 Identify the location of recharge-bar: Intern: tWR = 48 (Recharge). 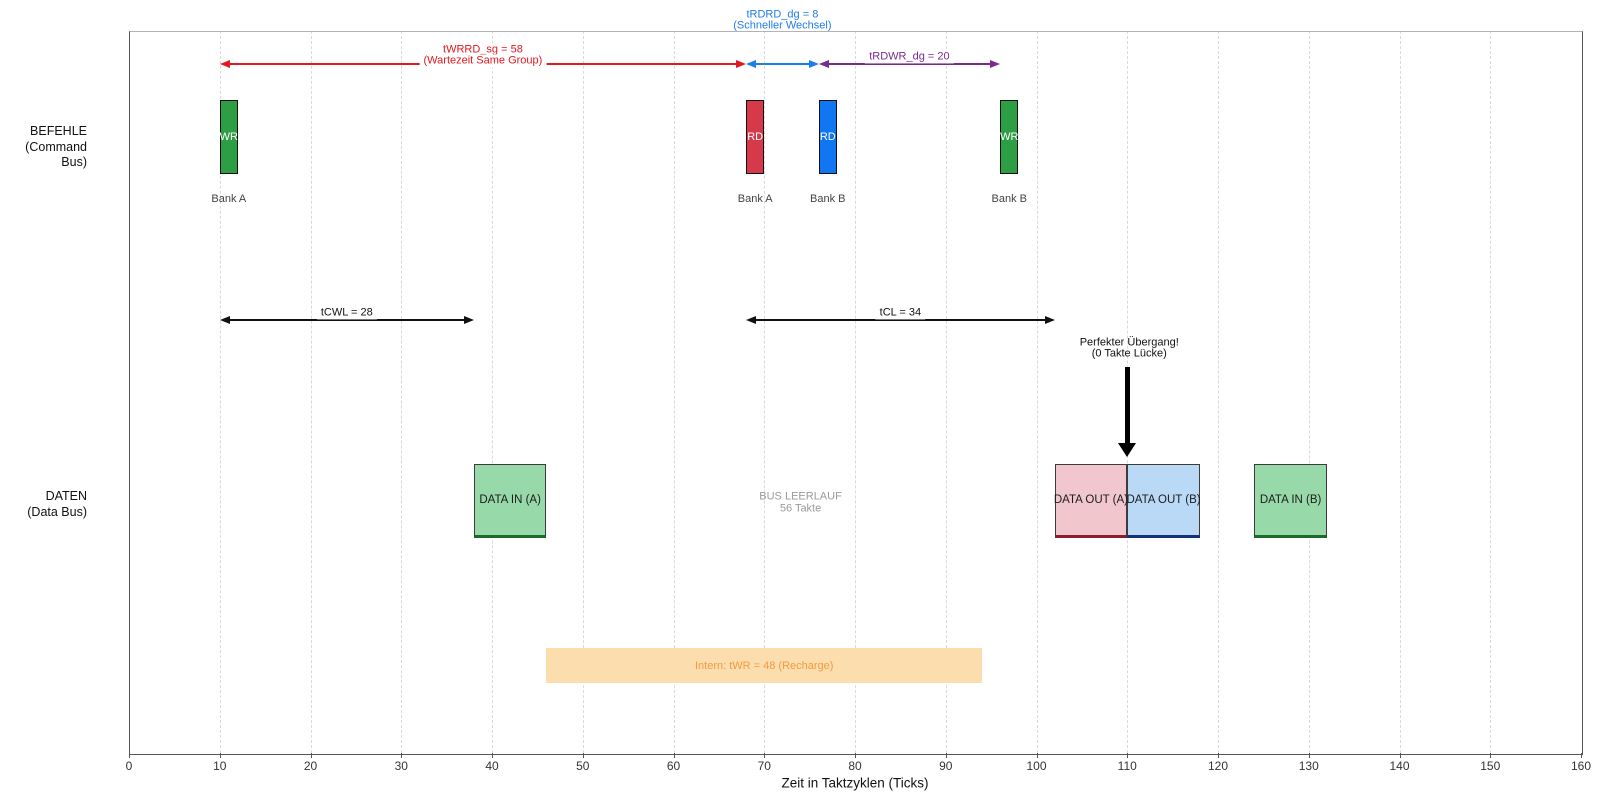
(764, 665).